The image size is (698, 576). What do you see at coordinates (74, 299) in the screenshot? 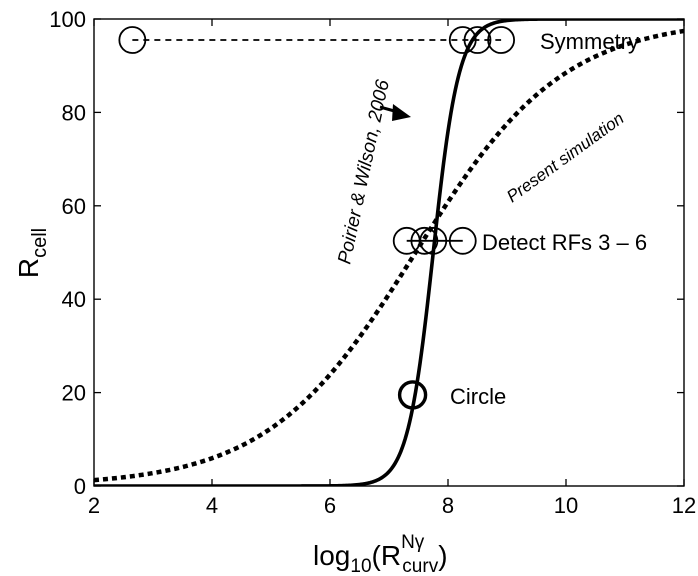
I see `y-tick-label: 40` at bounding box center [74, 299].